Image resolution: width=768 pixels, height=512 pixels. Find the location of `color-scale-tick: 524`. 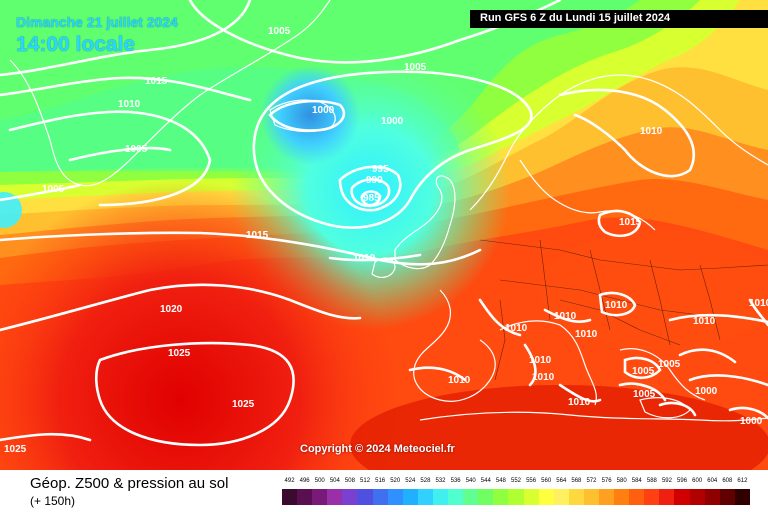

color-scale-tick: 524 is located at coordinates (410, 481).